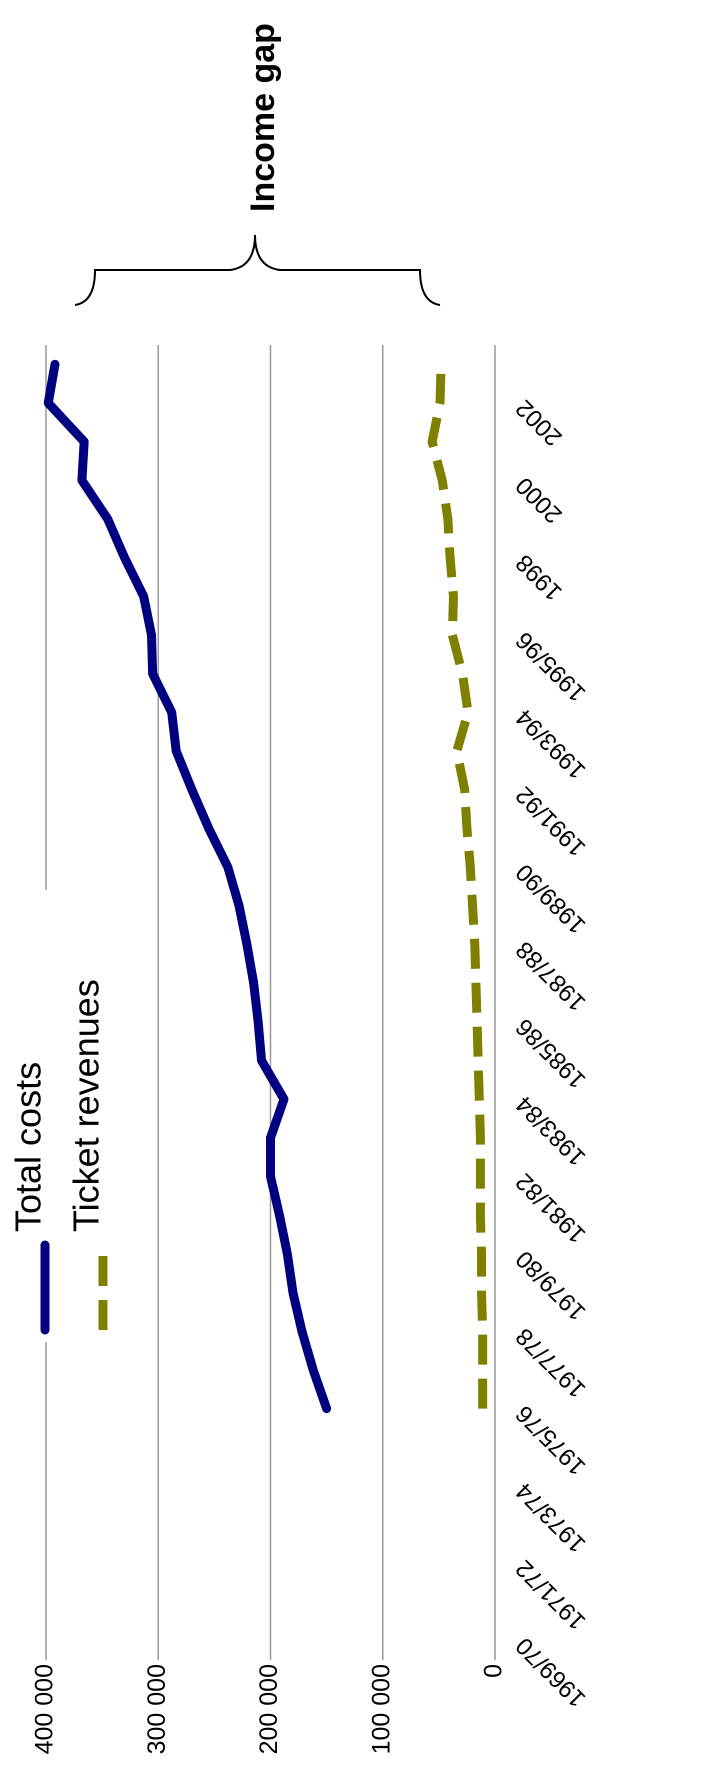 The height and width of the screenshot is (1767, 708). What do you see at coordinates (551, 1130) in the screenshot?
I see `x-tick-label: 1983/84` at bounding box center [551, 1130].